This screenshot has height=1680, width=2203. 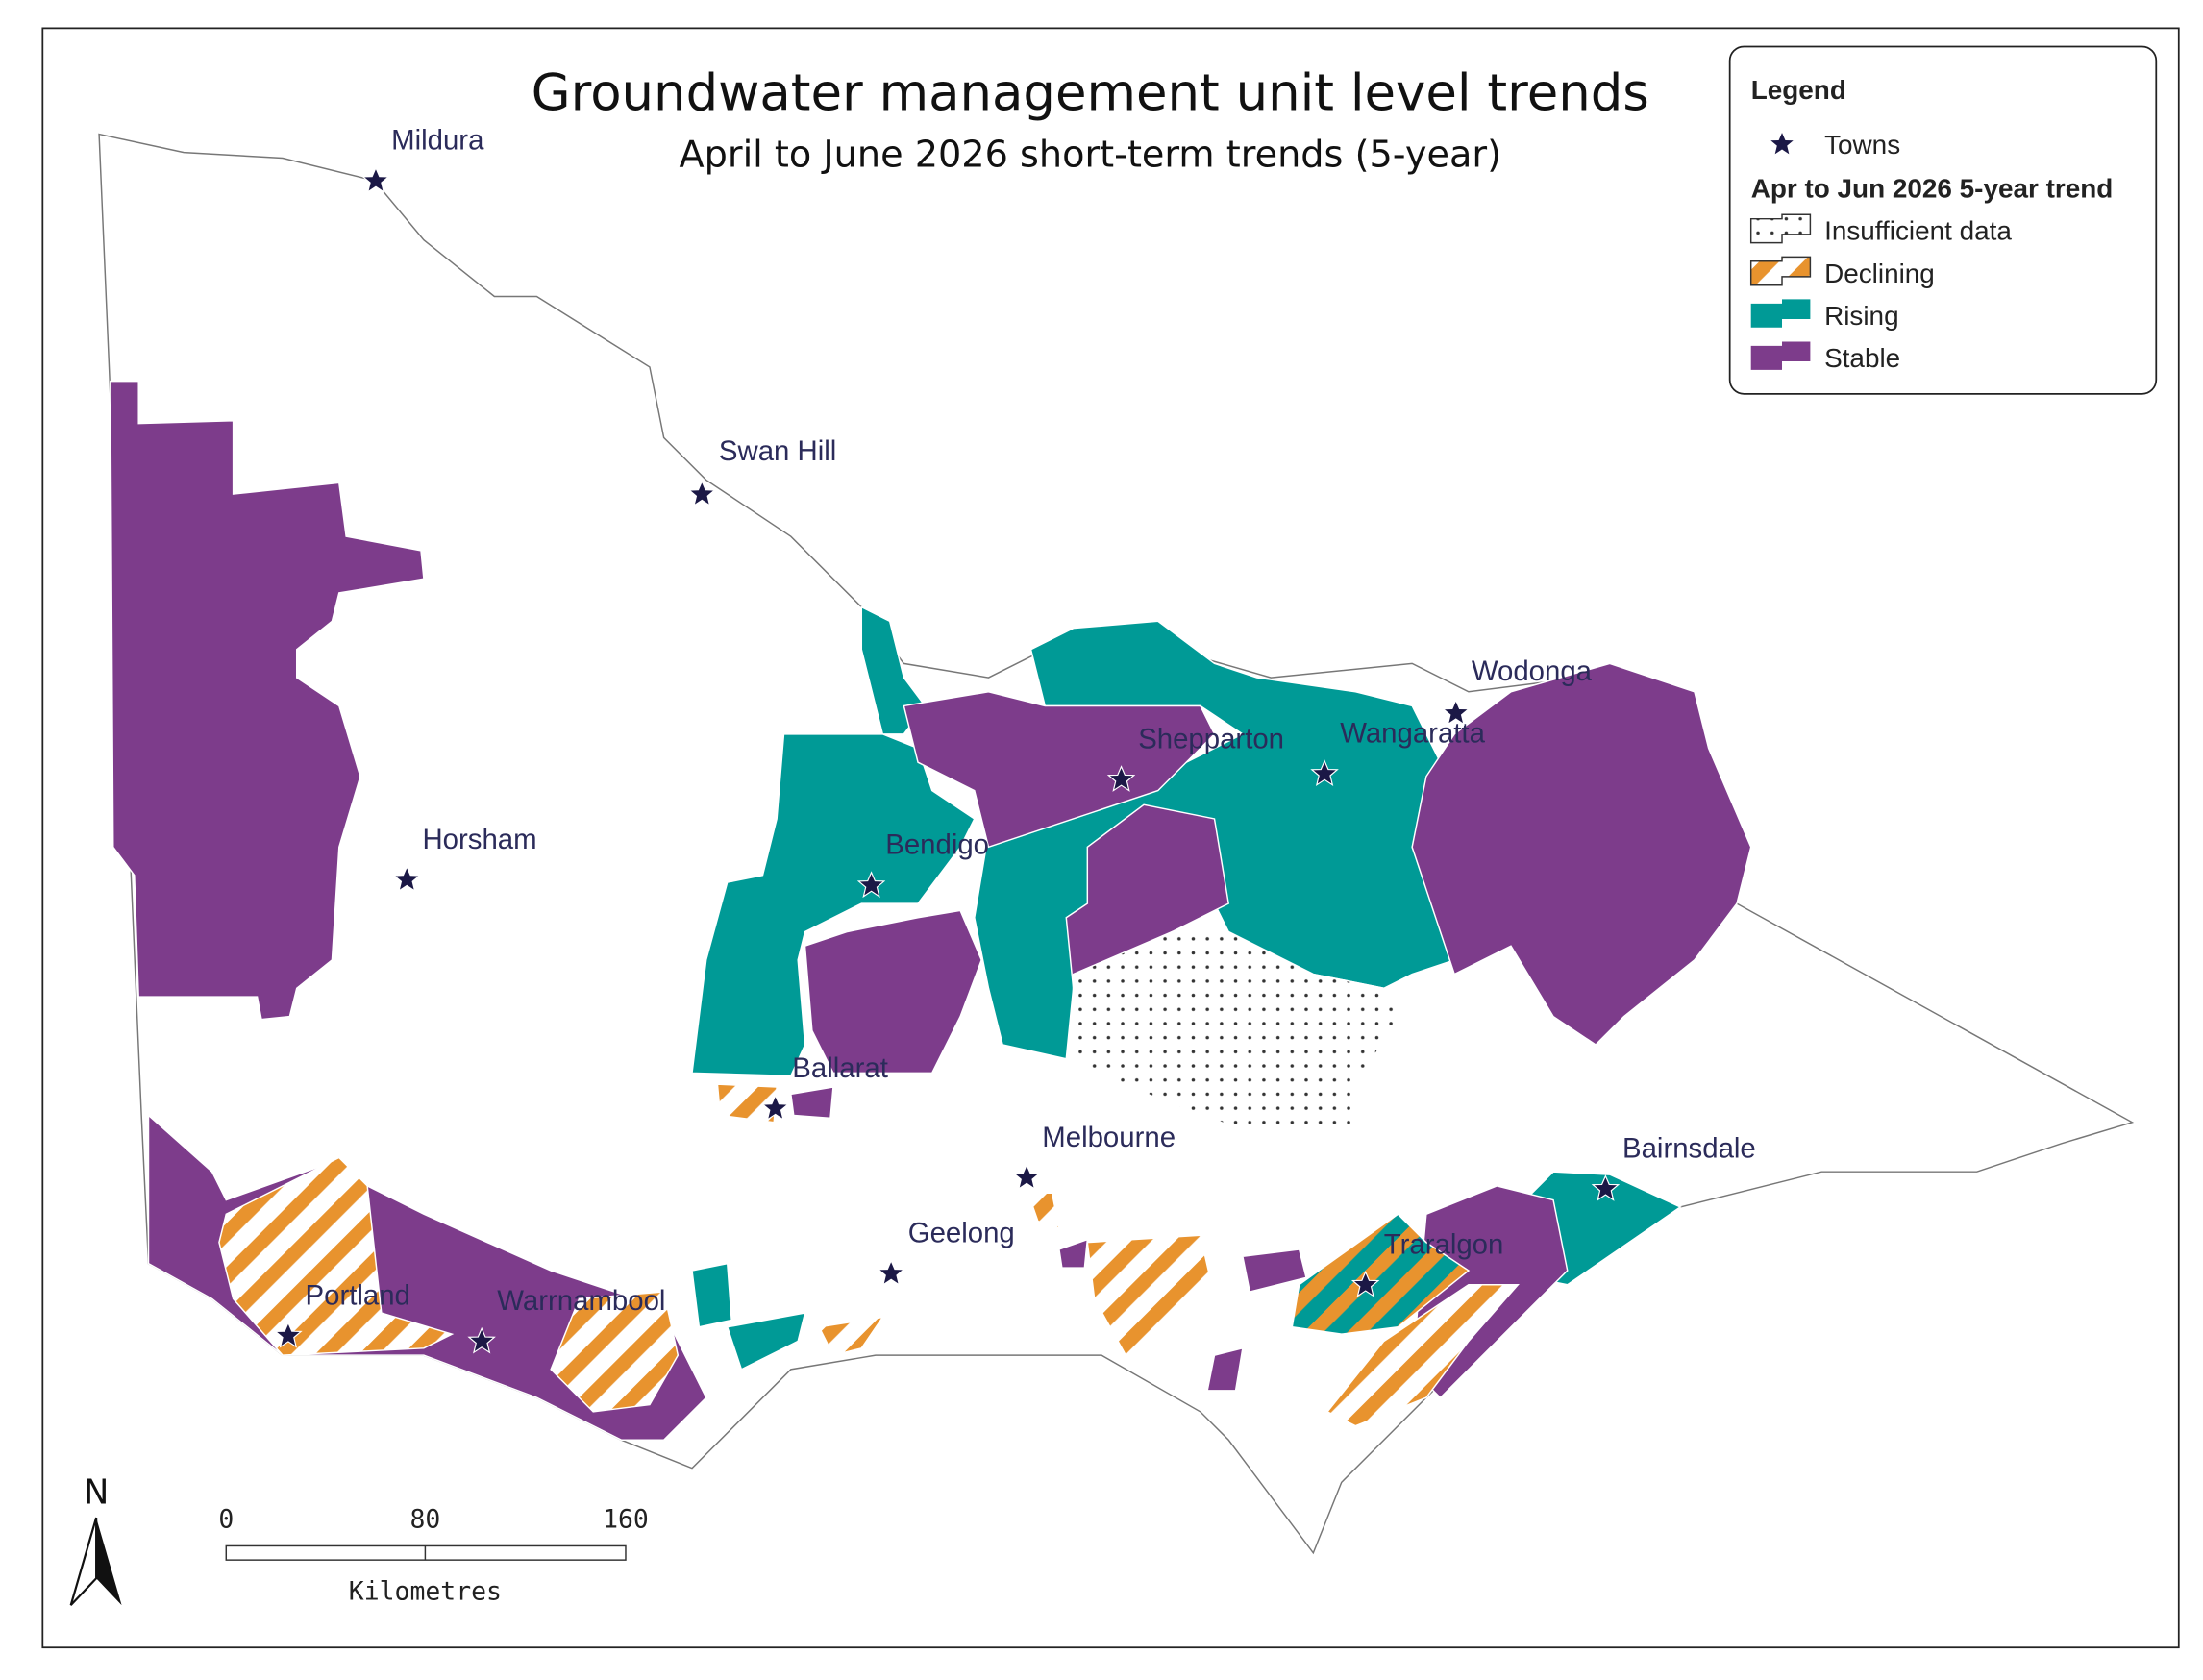 I want to click on town-label: Horsham, so click(x=479, y=840).